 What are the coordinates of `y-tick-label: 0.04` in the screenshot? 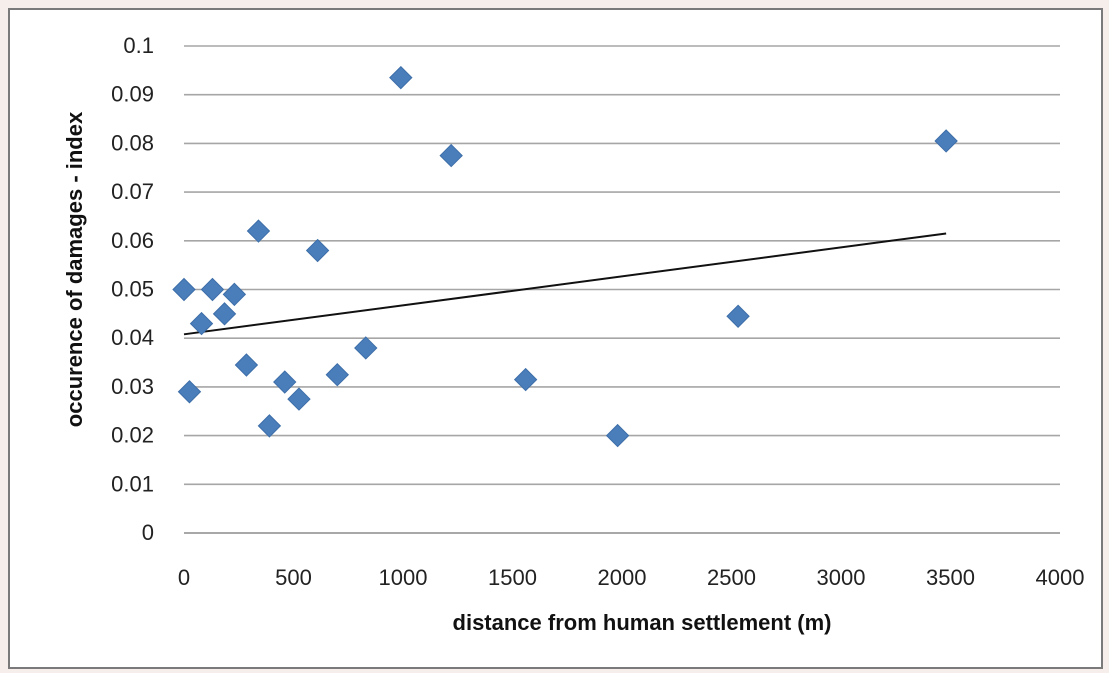 It's located at (132, 337).